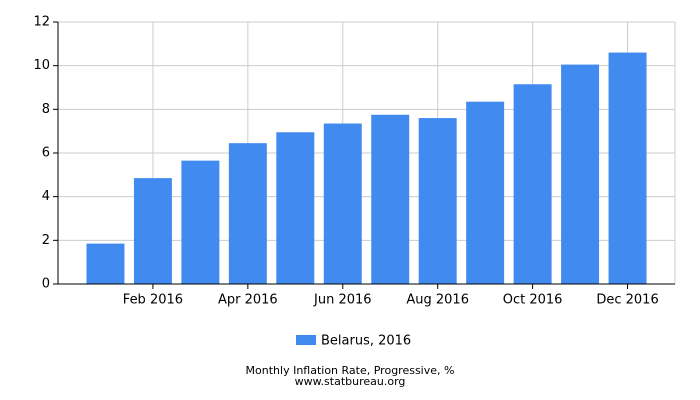 This screenshot has width=700, height=400. What do you see at coordinates (248, 300) in the screenshot?
I see `x-tick-label: Apr 2016` at bounding box center [248, 300].